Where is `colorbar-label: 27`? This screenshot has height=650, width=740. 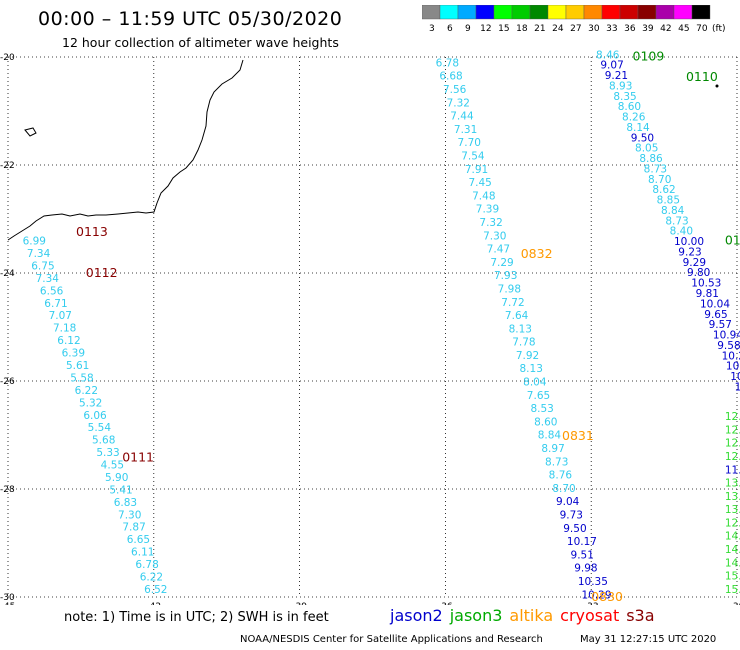 colorbar-label: 27 is located at coordinates (575, 29).